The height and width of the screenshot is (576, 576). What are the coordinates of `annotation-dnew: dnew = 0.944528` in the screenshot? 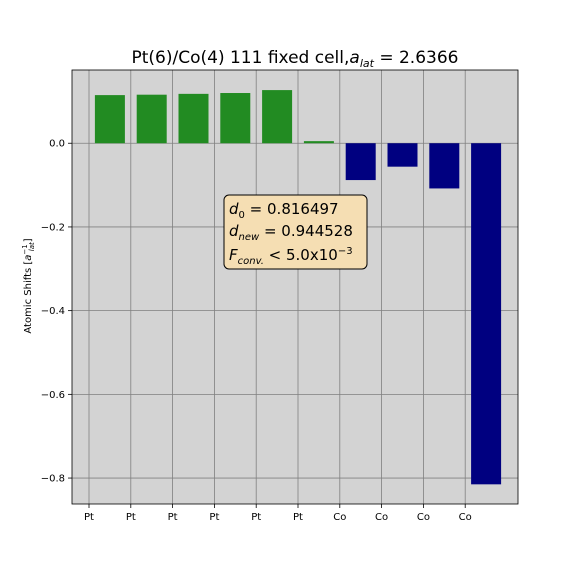 It's located at (291, 232).